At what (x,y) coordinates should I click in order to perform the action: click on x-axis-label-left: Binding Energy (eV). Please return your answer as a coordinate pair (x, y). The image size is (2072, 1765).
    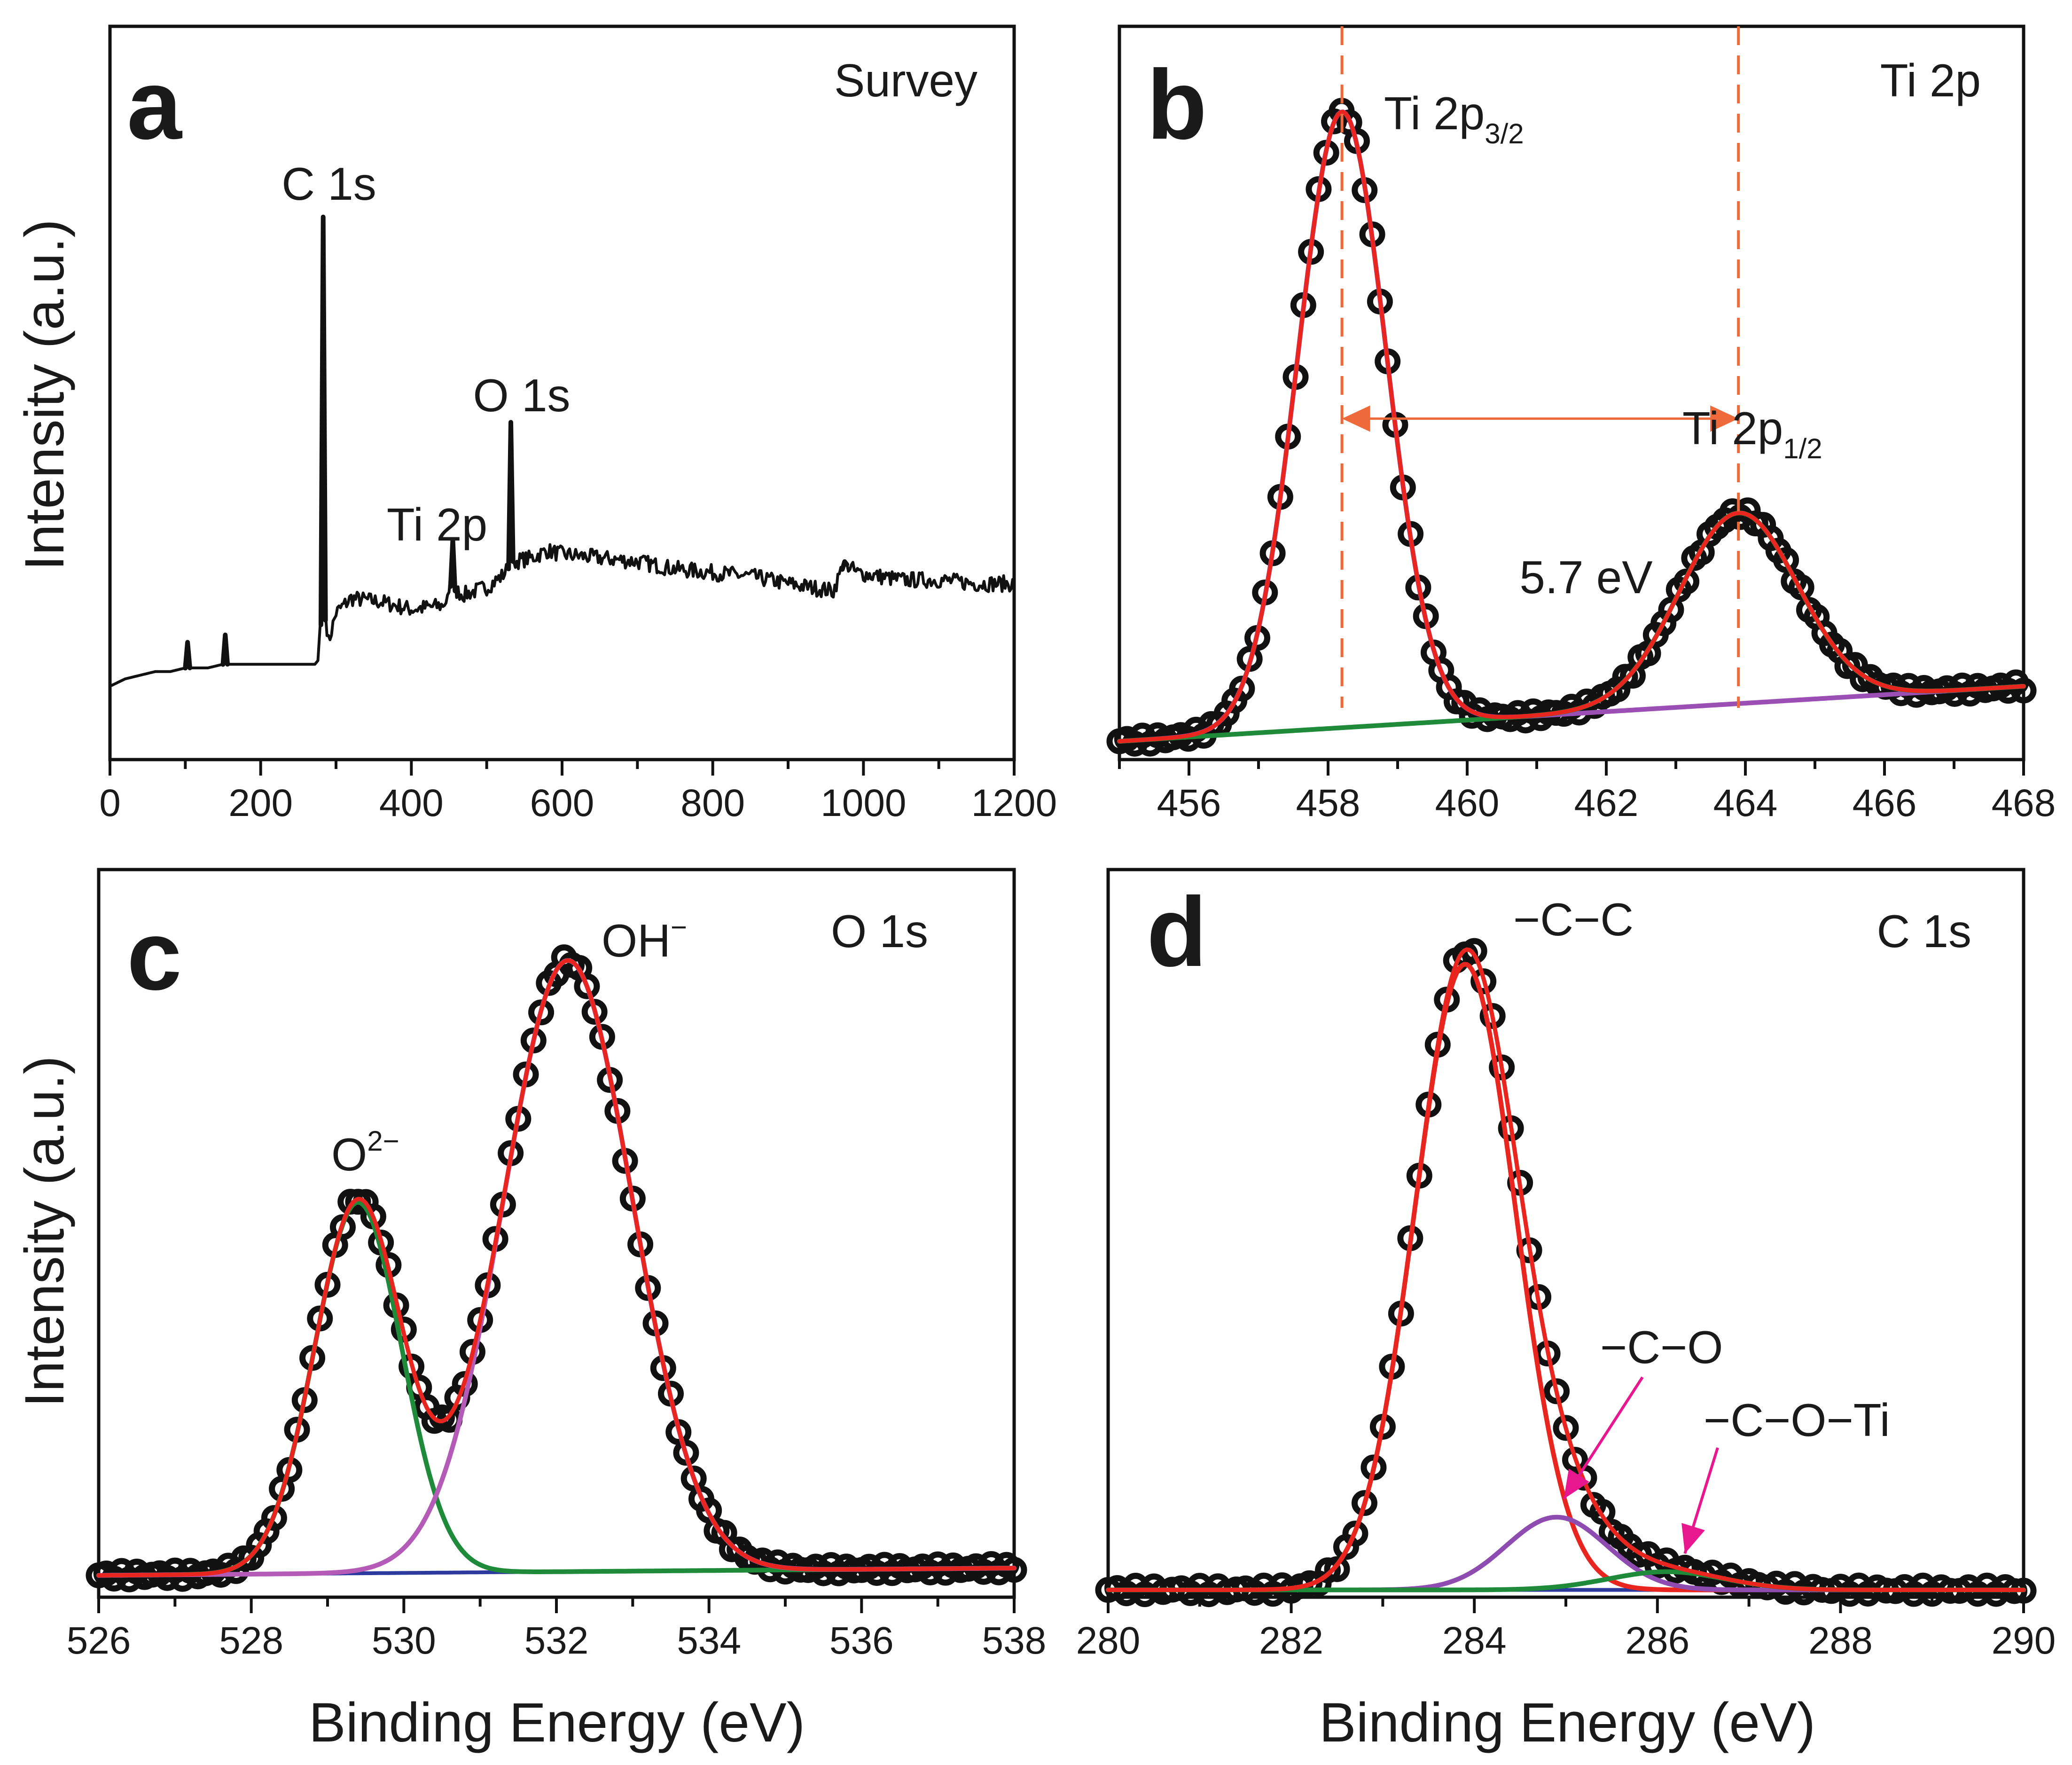
    Looking at the image, I should click on (557, 1723).